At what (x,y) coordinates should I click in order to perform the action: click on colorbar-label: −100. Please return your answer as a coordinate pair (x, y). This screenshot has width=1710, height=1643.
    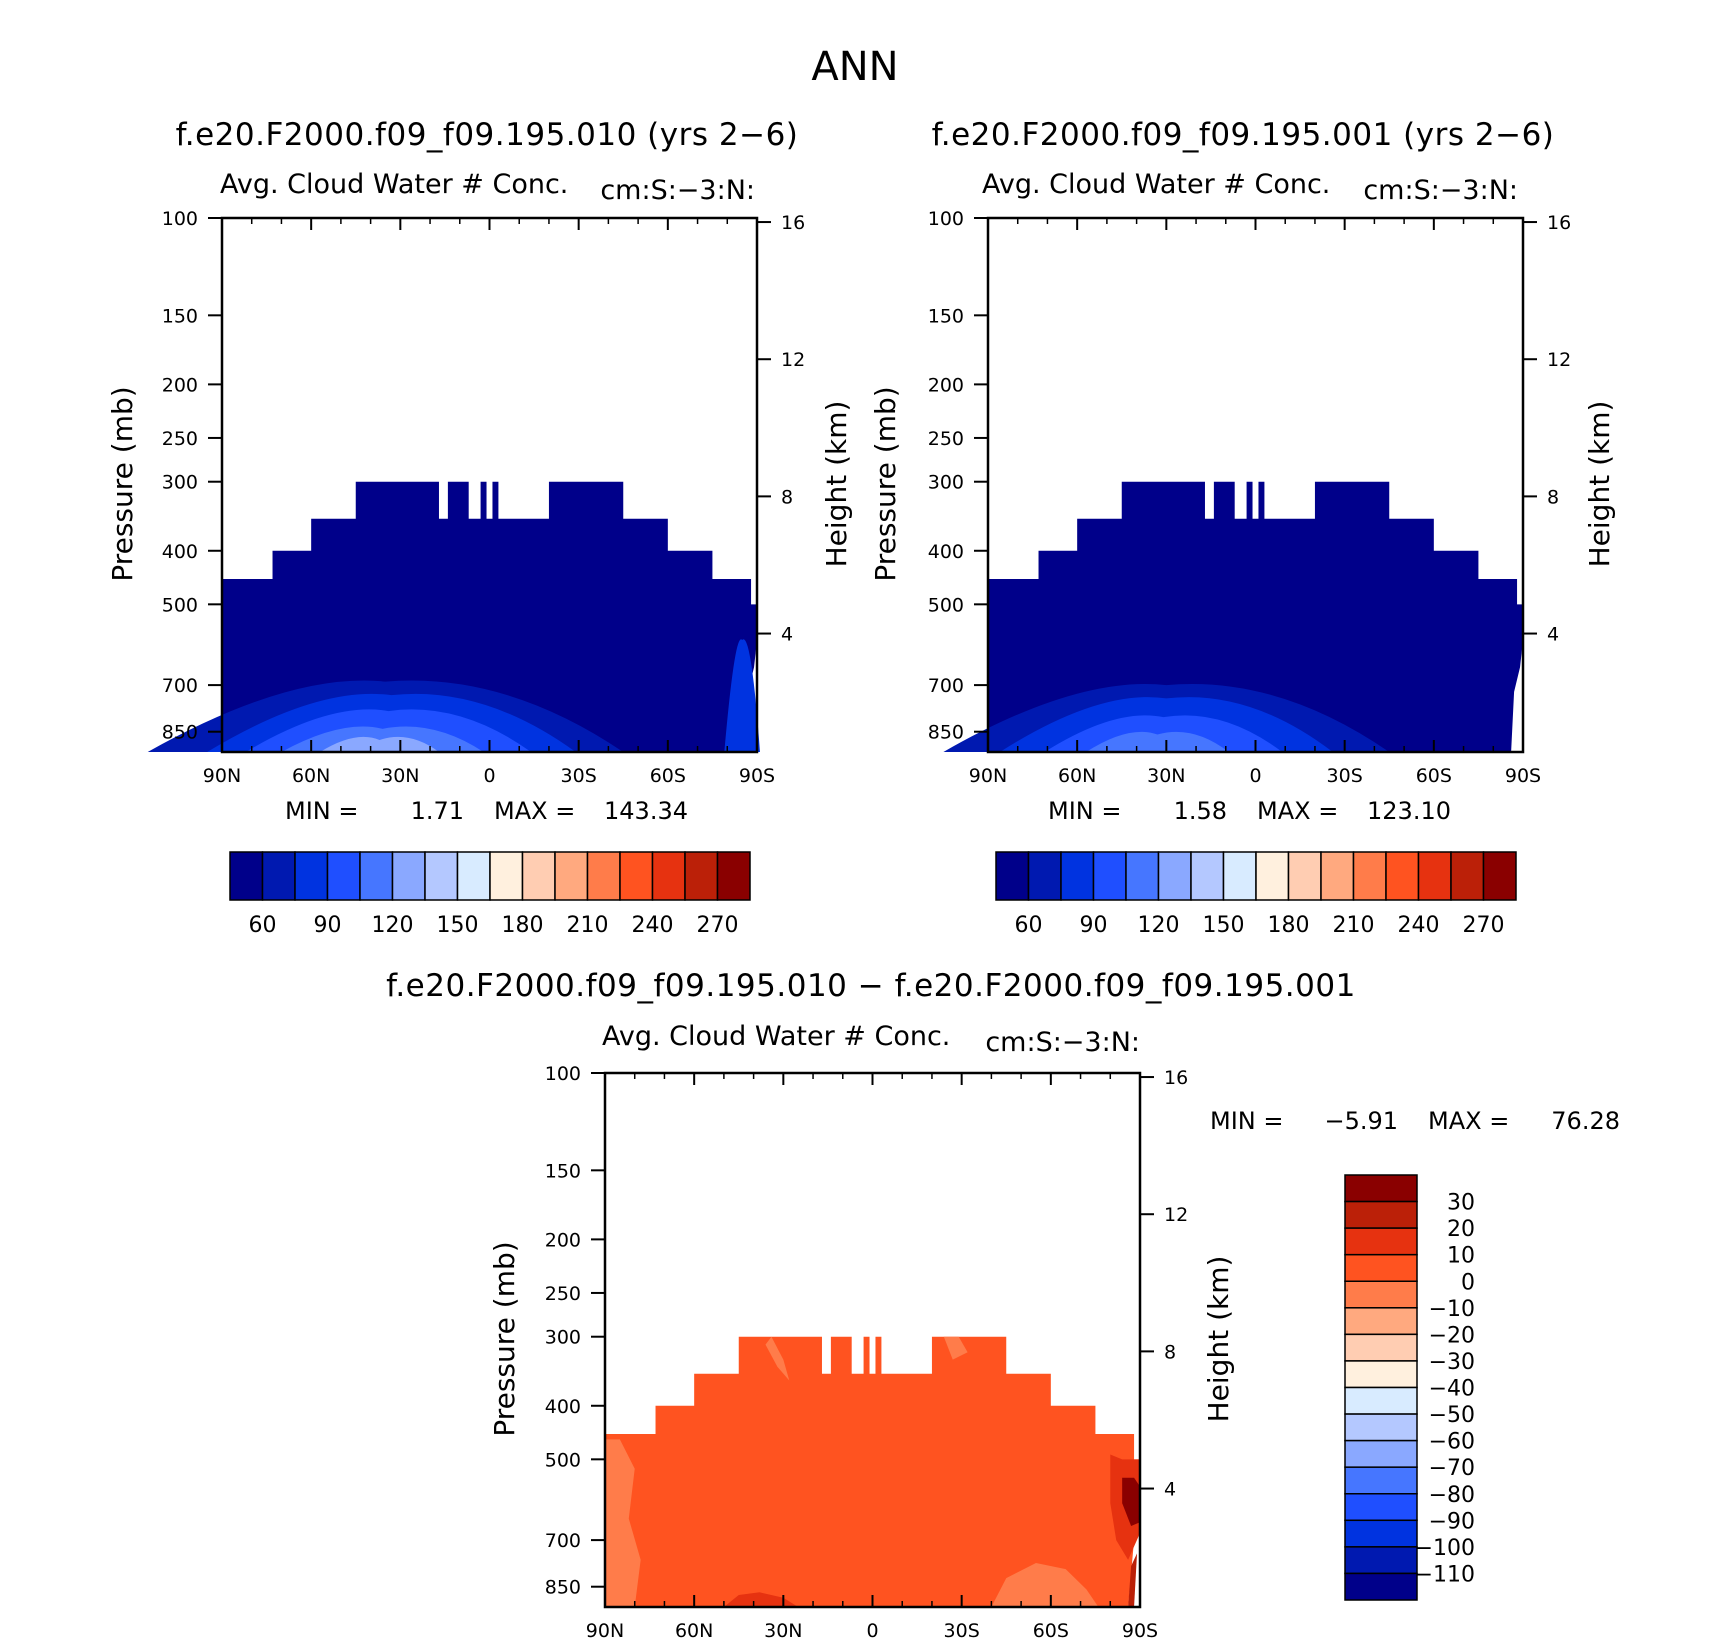
    Looking at the image, I should click on (1445, 1548).